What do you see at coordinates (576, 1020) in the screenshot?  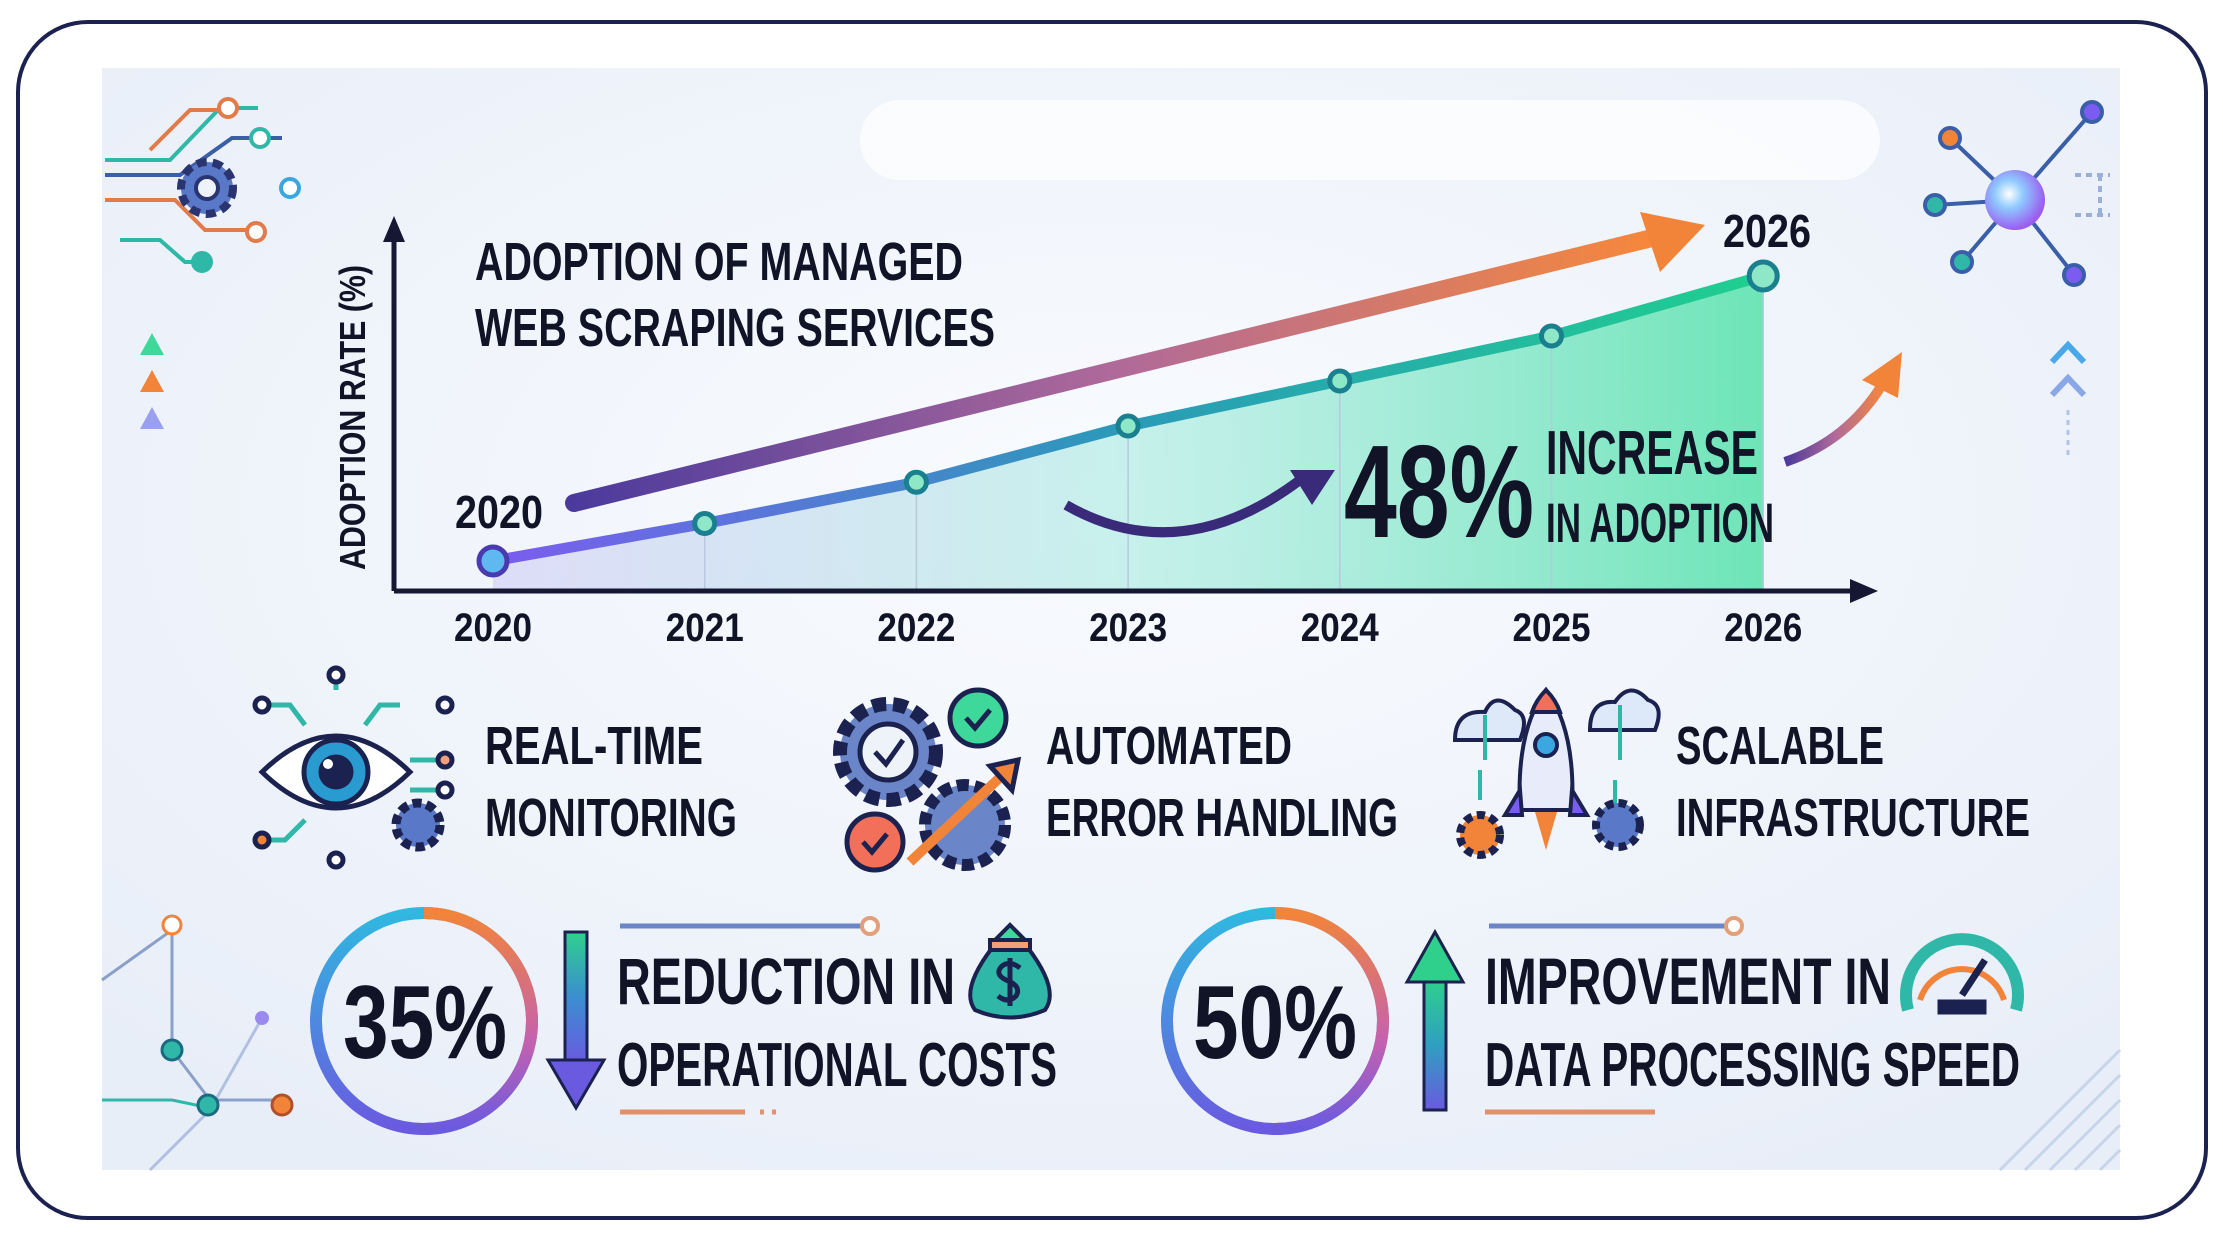 I see `arrow-down-icon` at bounding box center [576, 1020].